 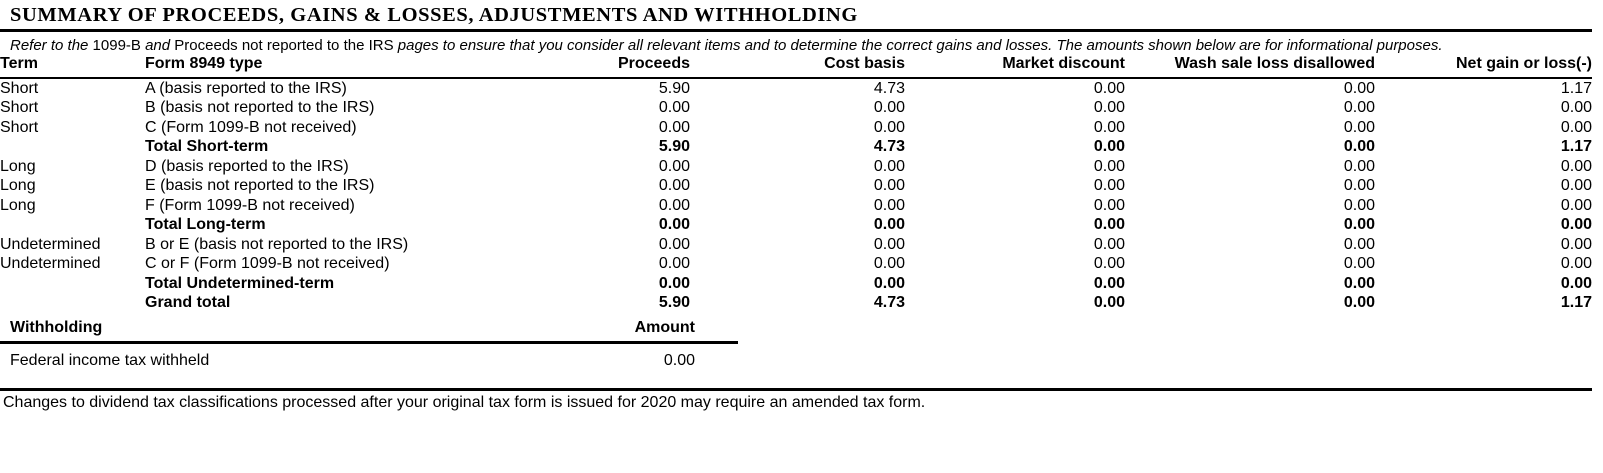 I want to click on col-header-term: Term, so click(x=72, y=67).